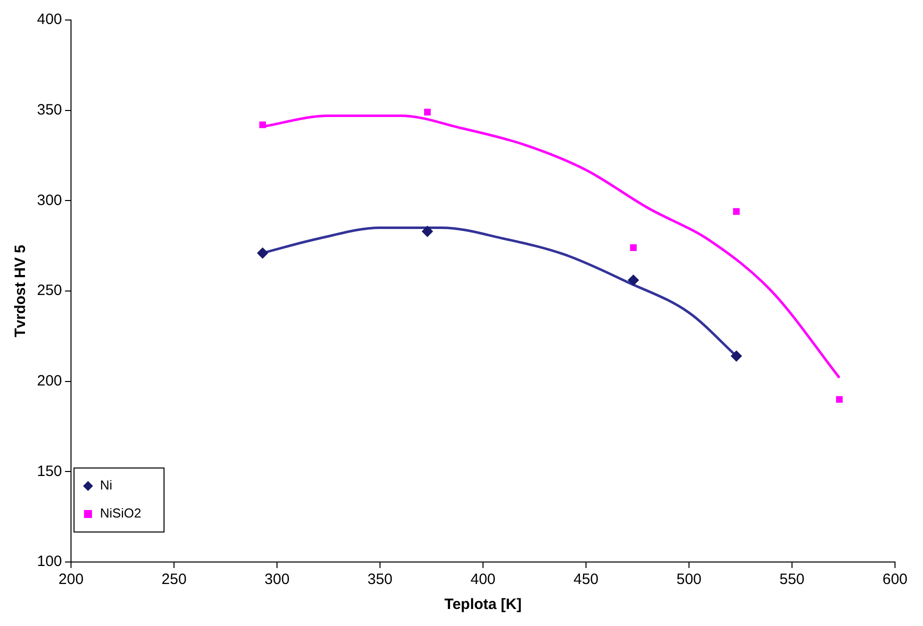  Describe the element at coordinates (174, 579) in the screenshot. I see `x-tick-label: 250` at that location.